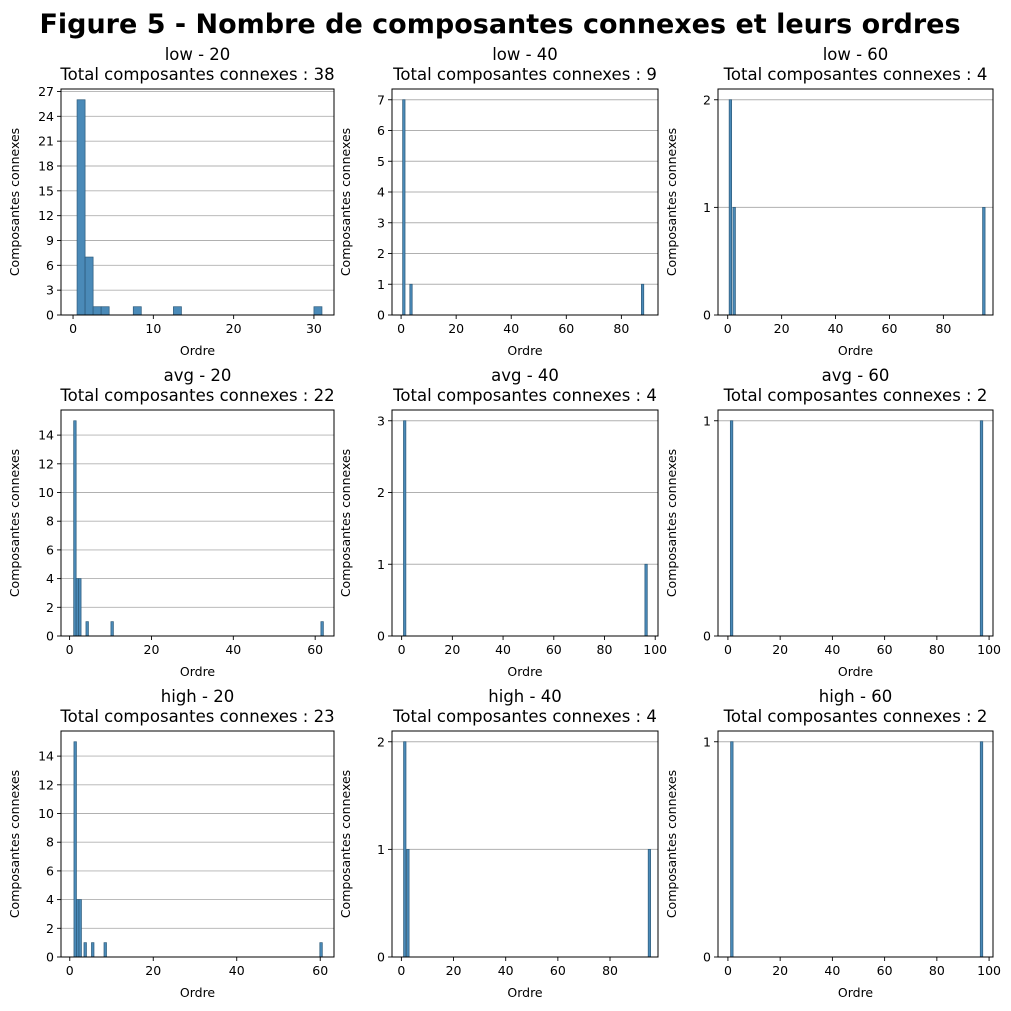 This screenshot has width=1011, height=1011. Describe the element at coordinates (198, 375) in the screenshot. I see `subplot-title: avg - 20` at that location.